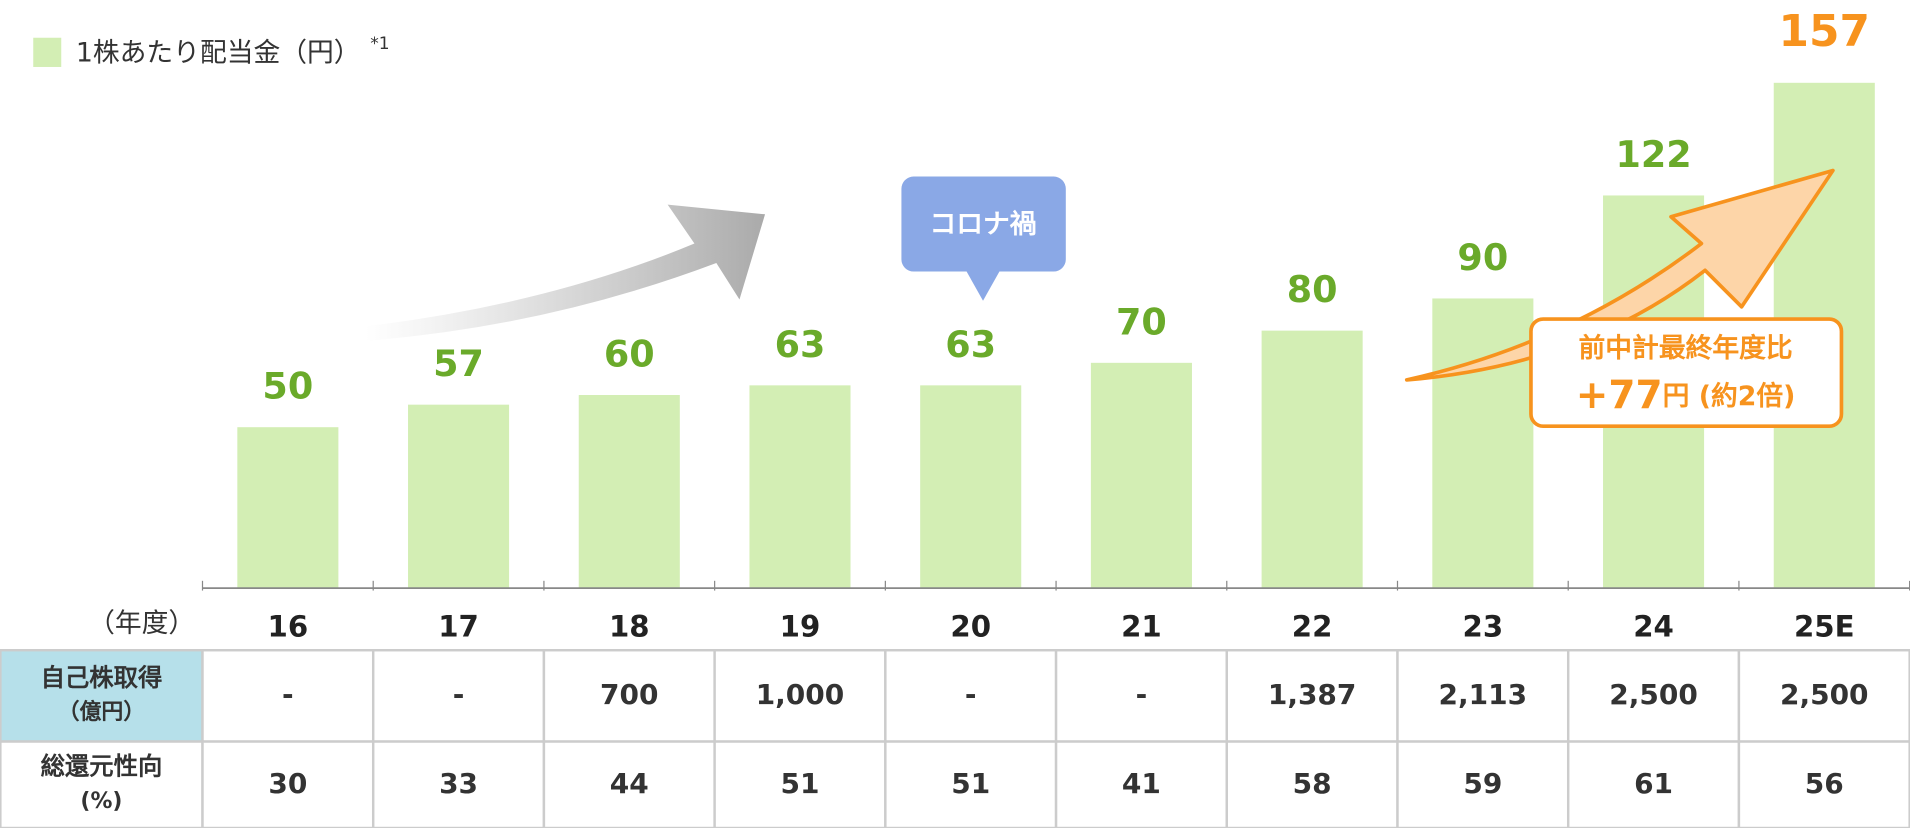 The width and height of the screenshot is (1910, 828). What do you see at coordinates (218, 52) in the screenshot?
I see `legend-text: 1株あたり配当金（円）` at bounding box center [218, 52].